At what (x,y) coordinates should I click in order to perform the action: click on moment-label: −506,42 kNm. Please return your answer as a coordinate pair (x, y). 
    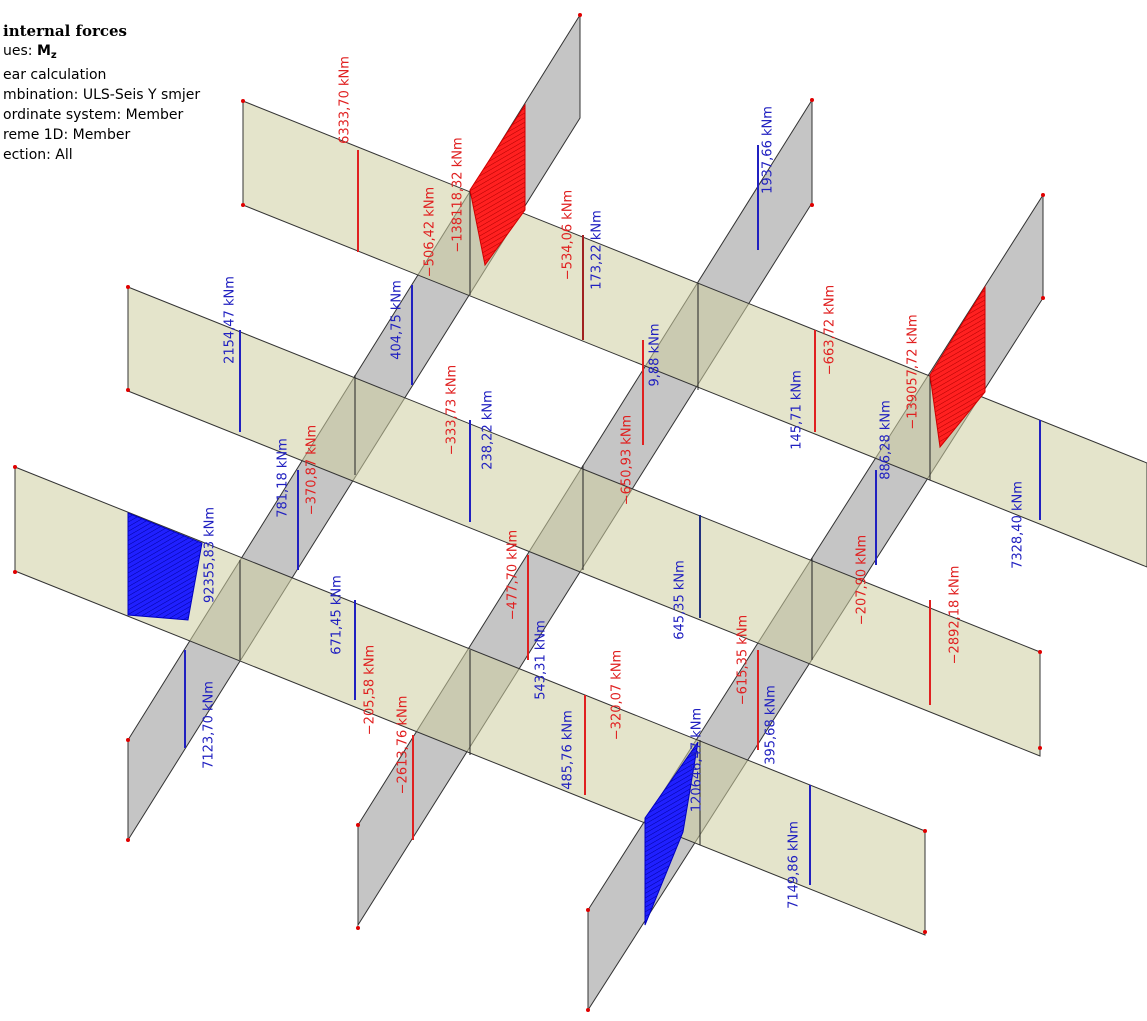
    Looking at the image, I should click on (430, 232).